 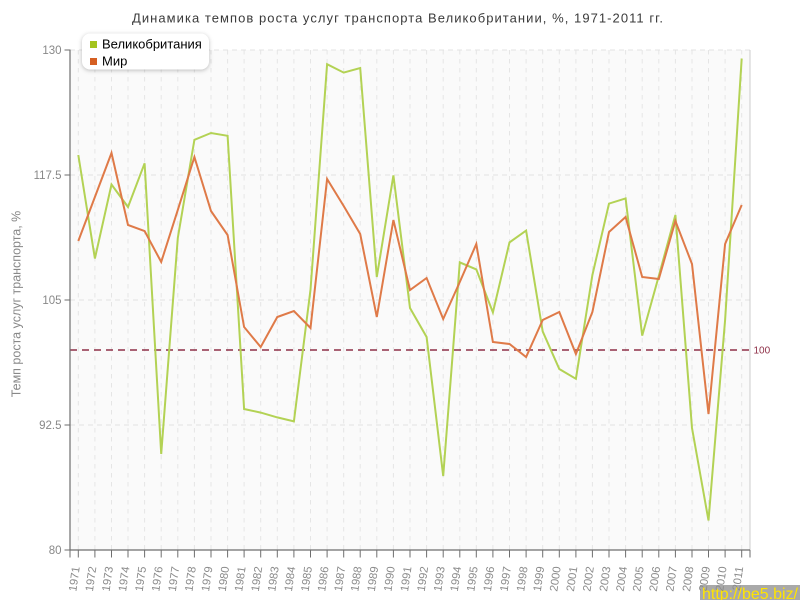 What do you see at coordinates (290, 579) in the screenshot?
I see `svg-text: 1984` at bounding box center [290, 579].